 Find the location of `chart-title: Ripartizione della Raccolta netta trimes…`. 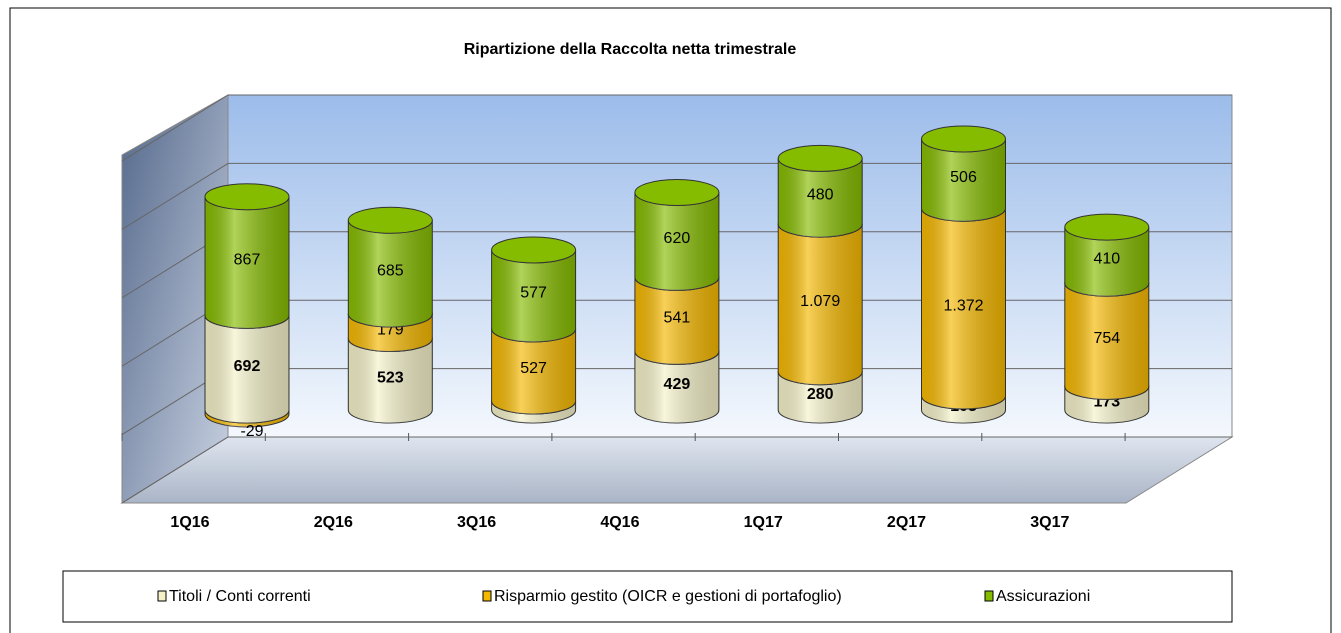

chart-title: Ripartizione della Raccolta netta trimes… is located at coordinates (630, 49).